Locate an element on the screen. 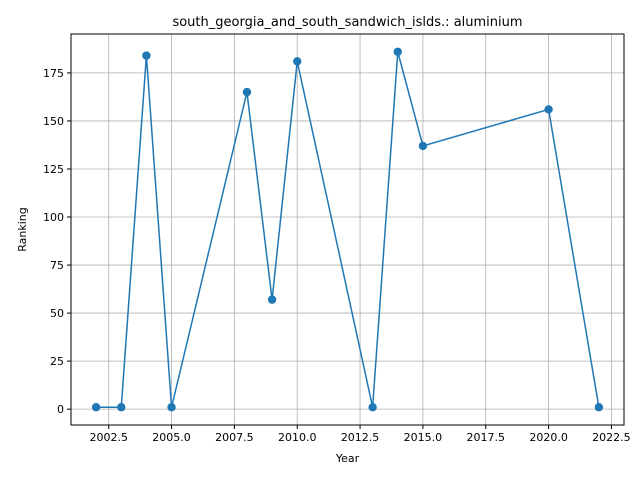 The width and height of the screenshot is (640, 480). x-tick-label: 2012.5 is located at coordinates (360, 437).